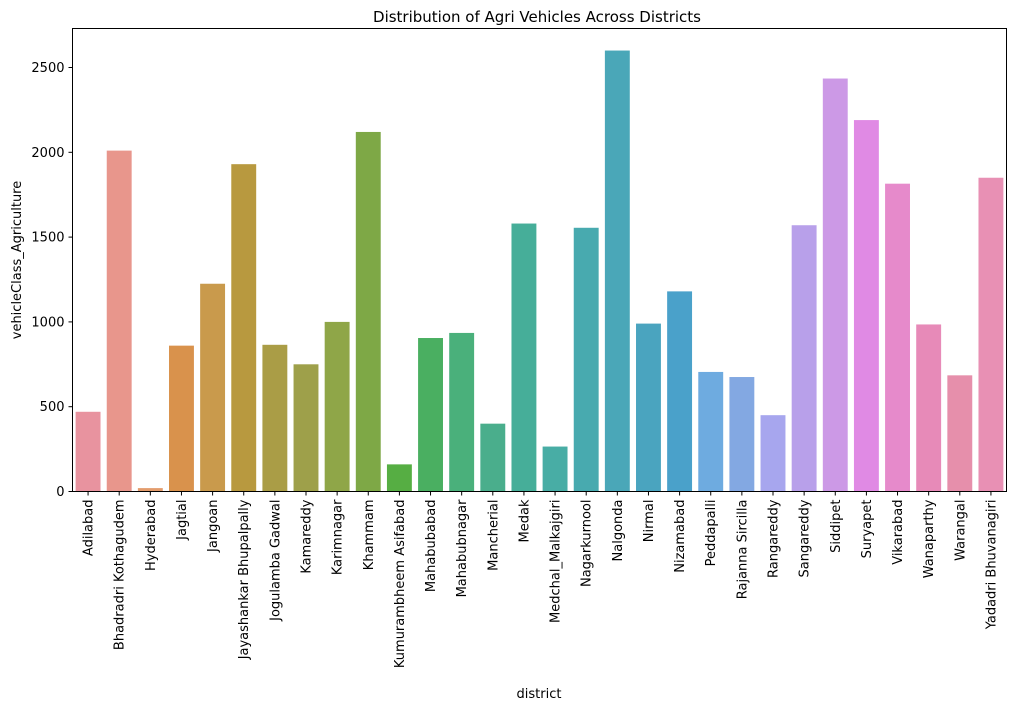 This screenshot has height=711, width=1014. Describe the element at coordinates (307, 536) in the screenshot. I see `x-tick-label: Kamareddy` at that location.